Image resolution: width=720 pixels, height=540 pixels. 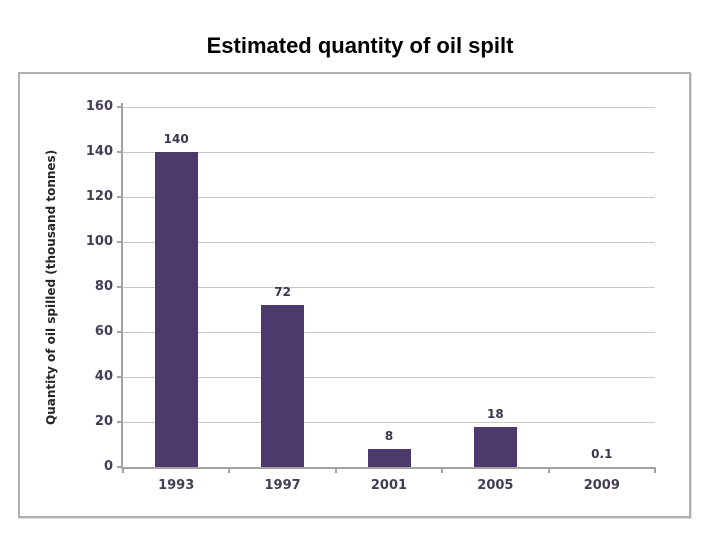 What do you see at coordinates (103, 331) in the screenshot?
I see `y-tick-label-60: 60` at bounding box center [103, 331].